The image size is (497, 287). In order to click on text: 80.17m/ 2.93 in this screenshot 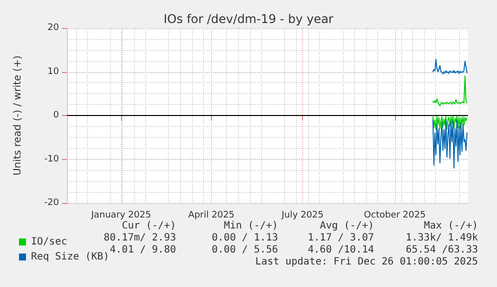, I will do `click(140, 238)`.